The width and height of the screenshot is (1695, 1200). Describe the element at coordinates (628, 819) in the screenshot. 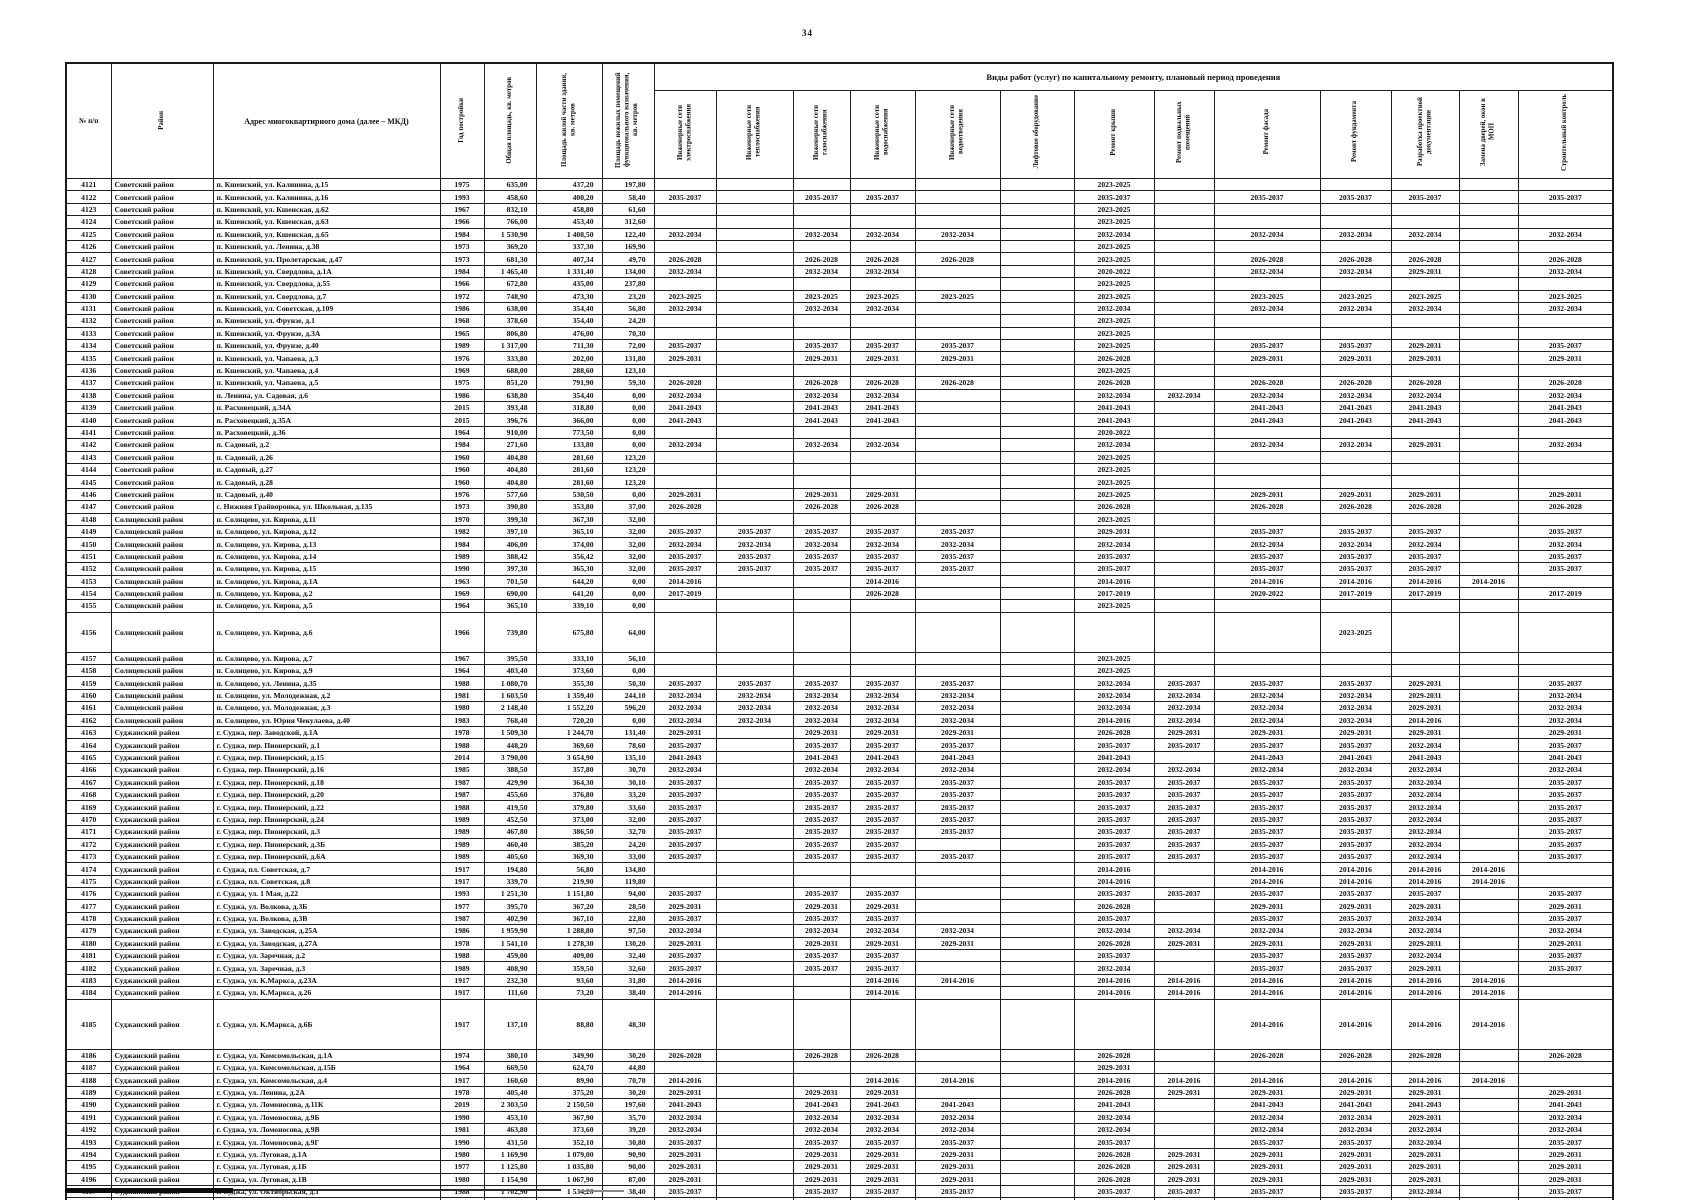

I see `cell: 32,00` at that location.